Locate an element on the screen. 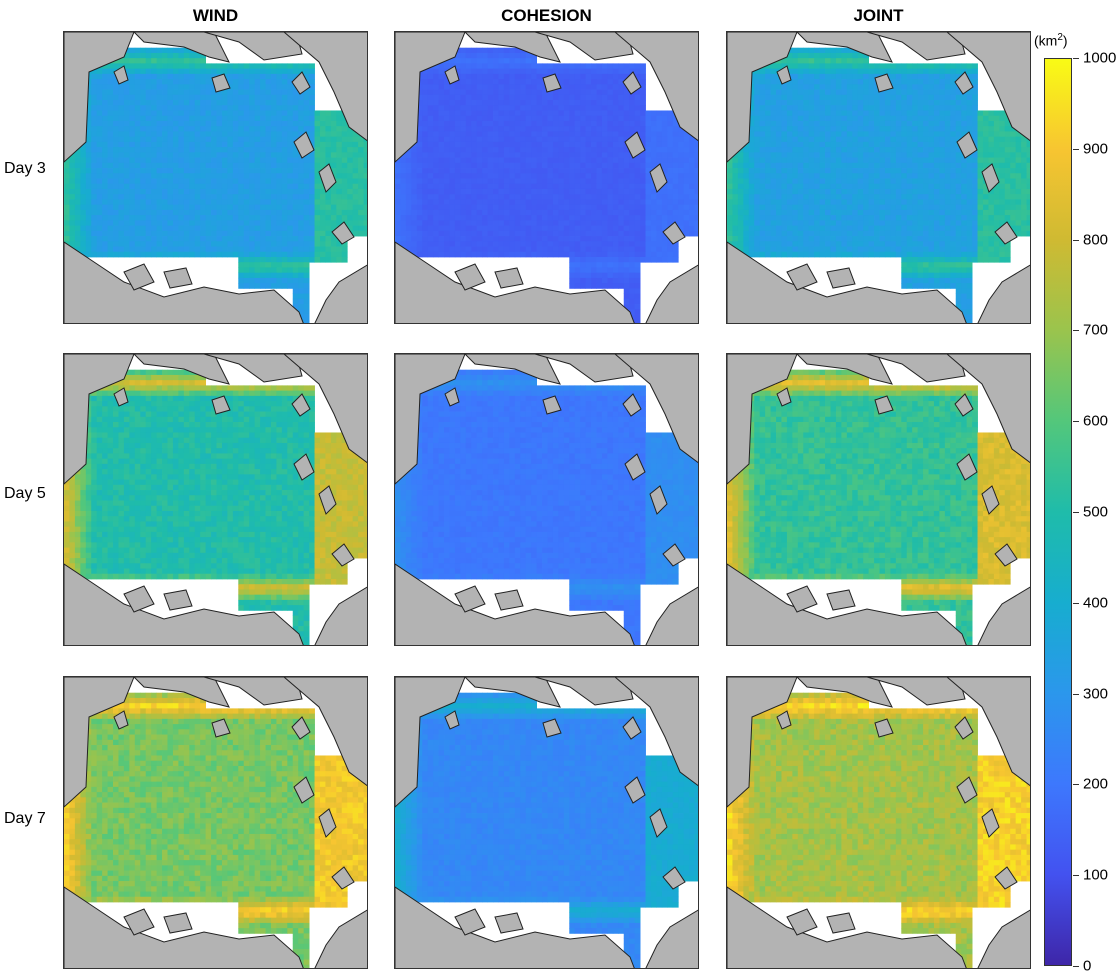 This screenshot has height=980, width=1120. map-svg is located at coordinates (546, 177).